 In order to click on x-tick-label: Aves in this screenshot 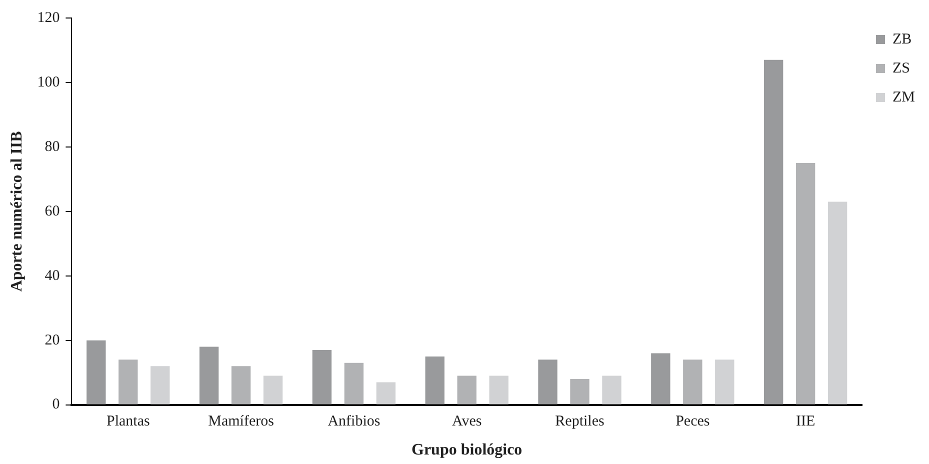, I will do `click(467, 422)`.